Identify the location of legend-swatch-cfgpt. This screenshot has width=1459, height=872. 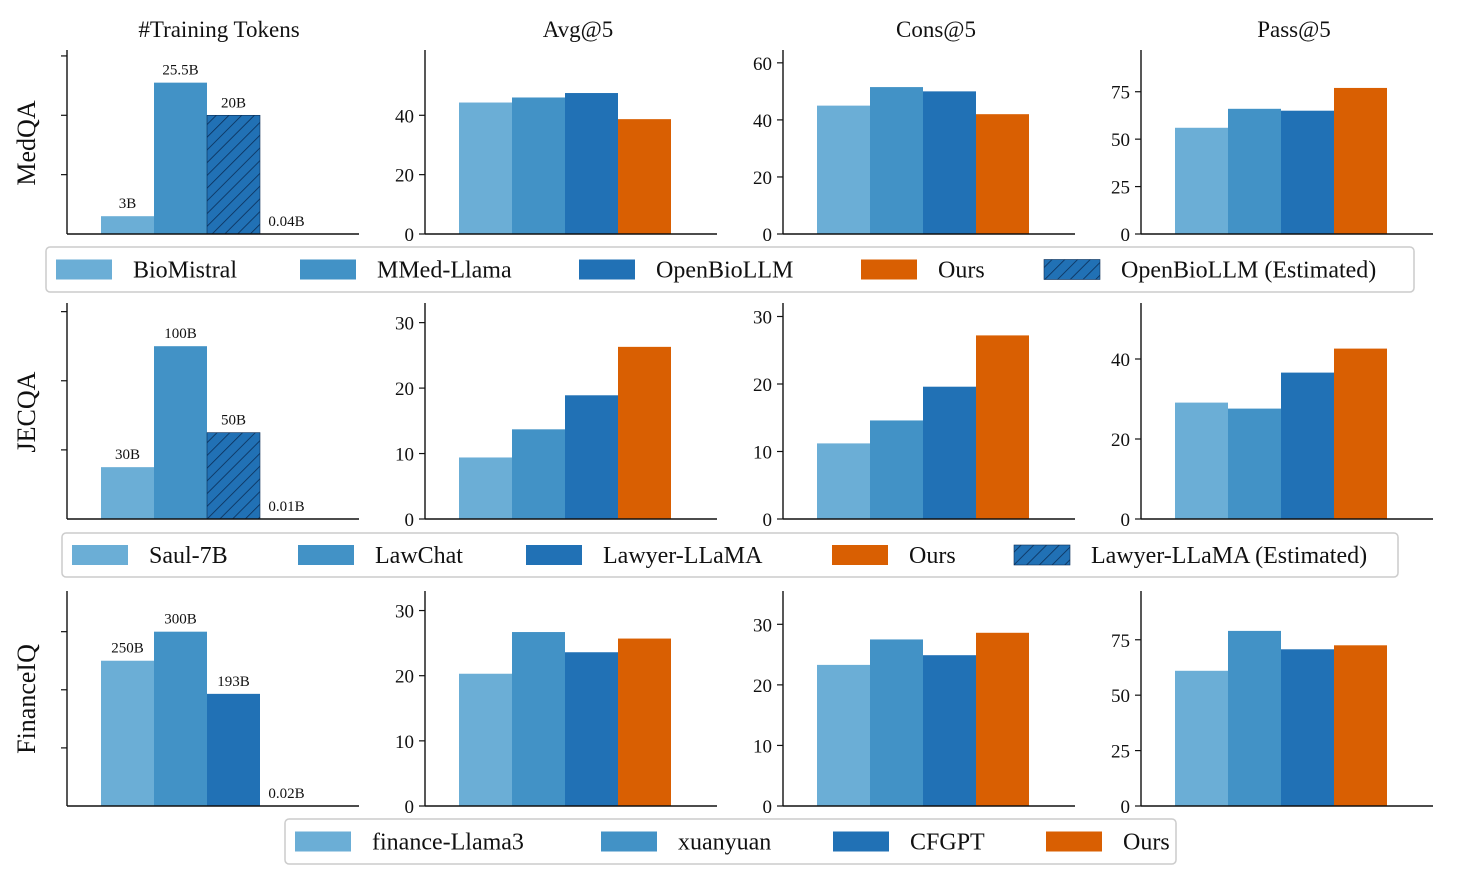
(861, 841).